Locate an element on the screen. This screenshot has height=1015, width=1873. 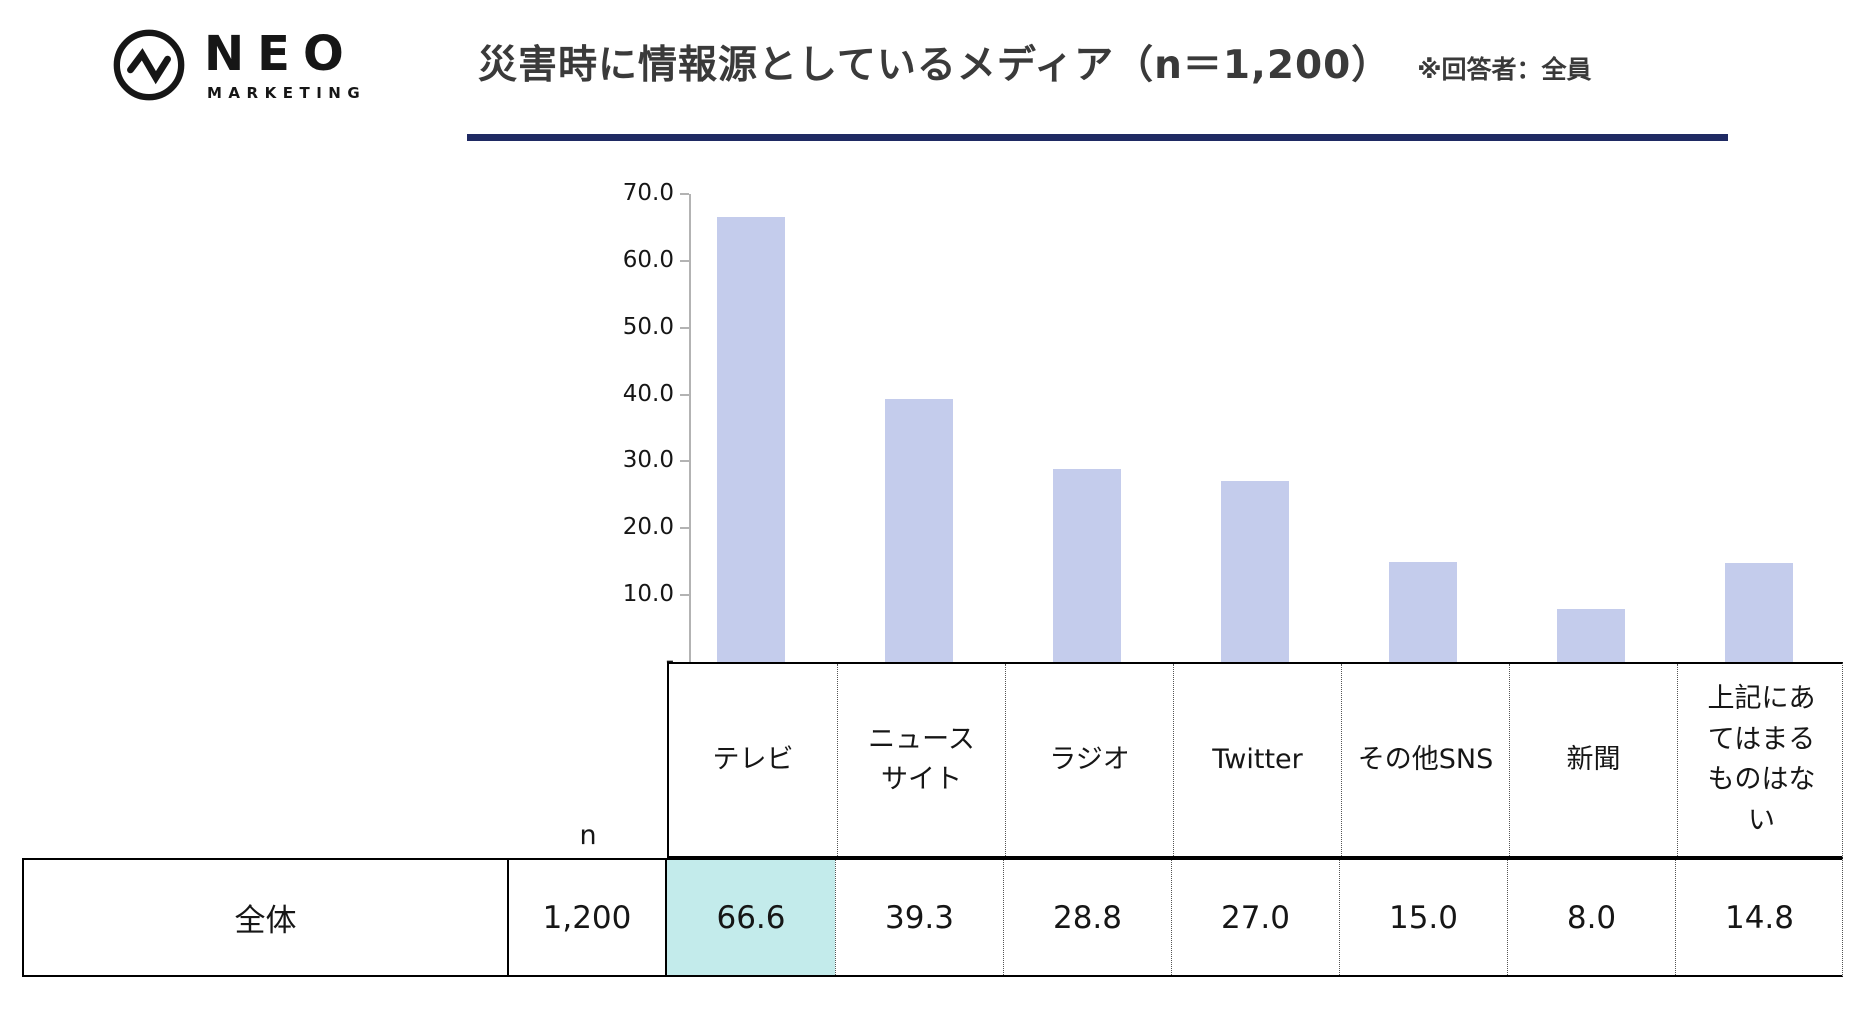
value-cell-4: 15.0 is located at coordinates (1423, 917).